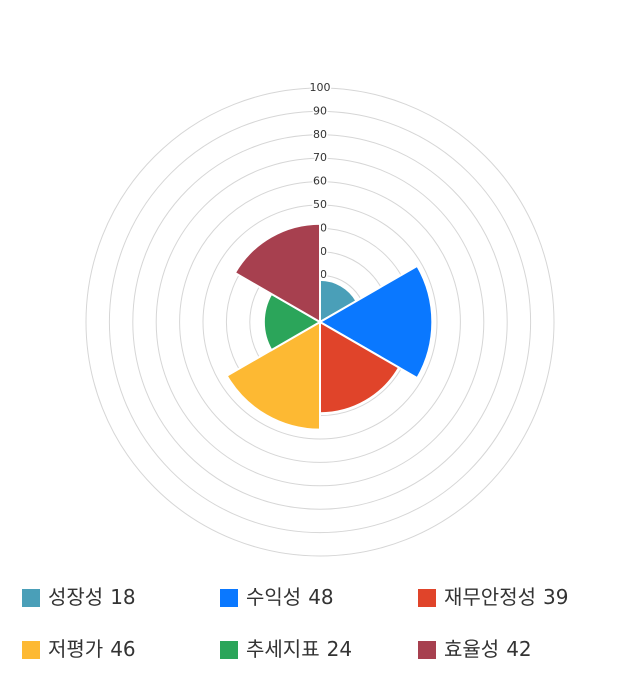  I want to click on legend-name: 저평가, so click(75, 649).